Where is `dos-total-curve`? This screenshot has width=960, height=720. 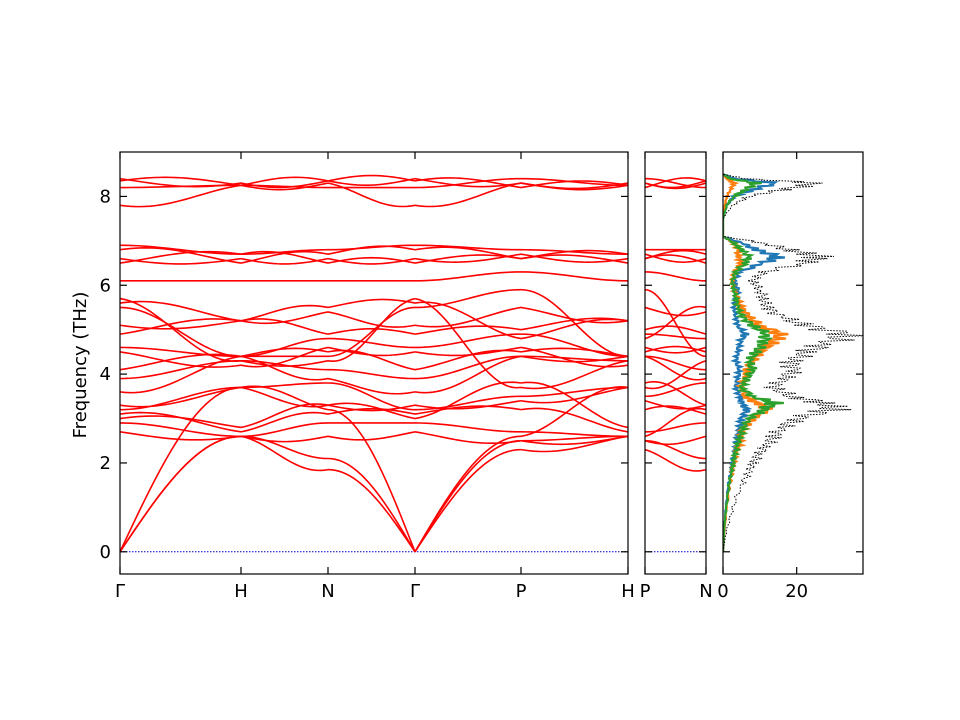 dos-total-curve is located at coordinates (793, 362).